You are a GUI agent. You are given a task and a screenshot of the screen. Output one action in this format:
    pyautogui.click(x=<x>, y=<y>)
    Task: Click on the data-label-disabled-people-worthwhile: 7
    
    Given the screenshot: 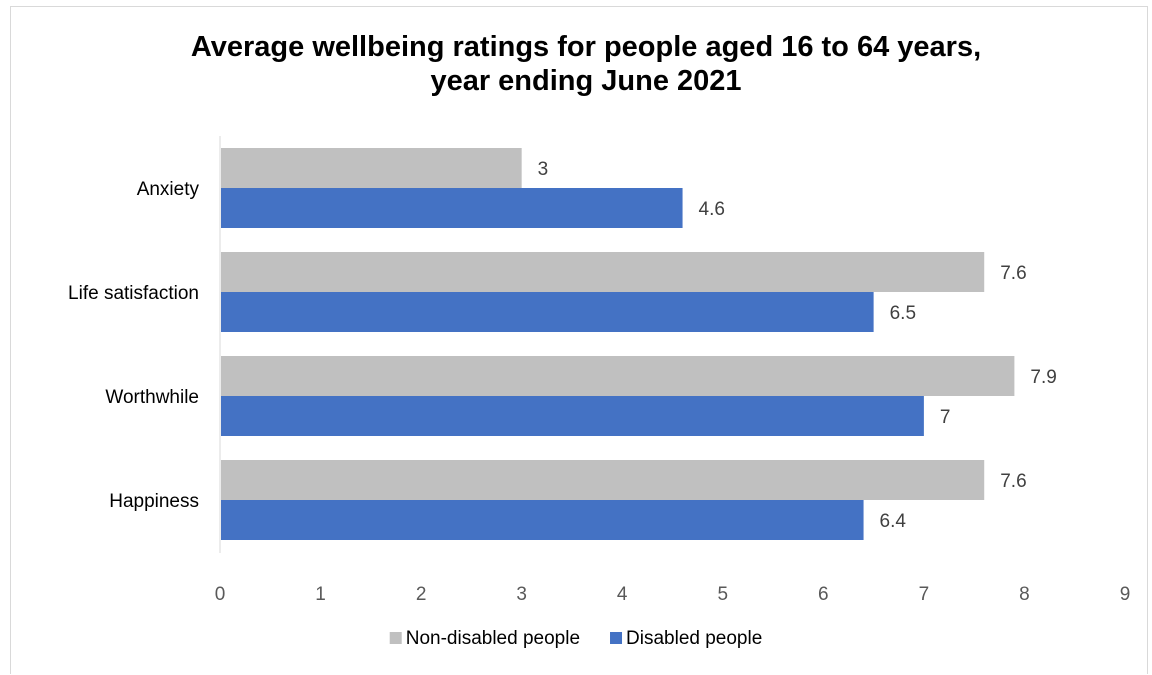 What is the action you would take?
    pyautogui.click(x=945, y=417)
    